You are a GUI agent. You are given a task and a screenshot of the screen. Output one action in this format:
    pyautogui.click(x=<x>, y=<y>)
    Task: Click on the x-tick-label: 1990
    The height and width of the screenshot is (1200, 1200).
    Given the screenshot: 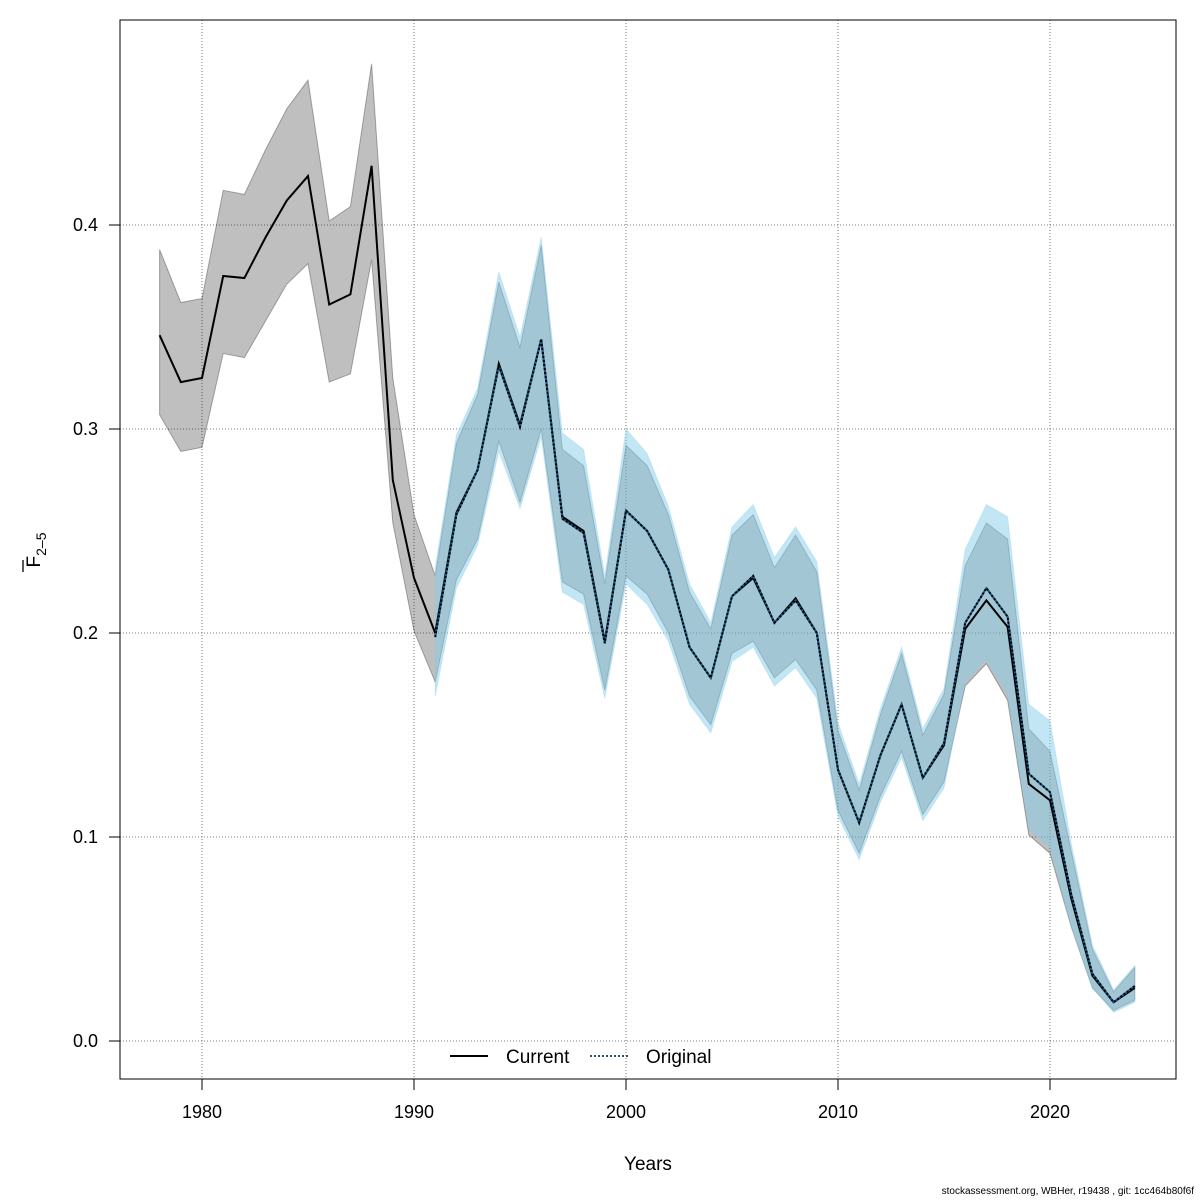 What is the action you would take?
    pyautogui.click(x=414, y=1112)
    